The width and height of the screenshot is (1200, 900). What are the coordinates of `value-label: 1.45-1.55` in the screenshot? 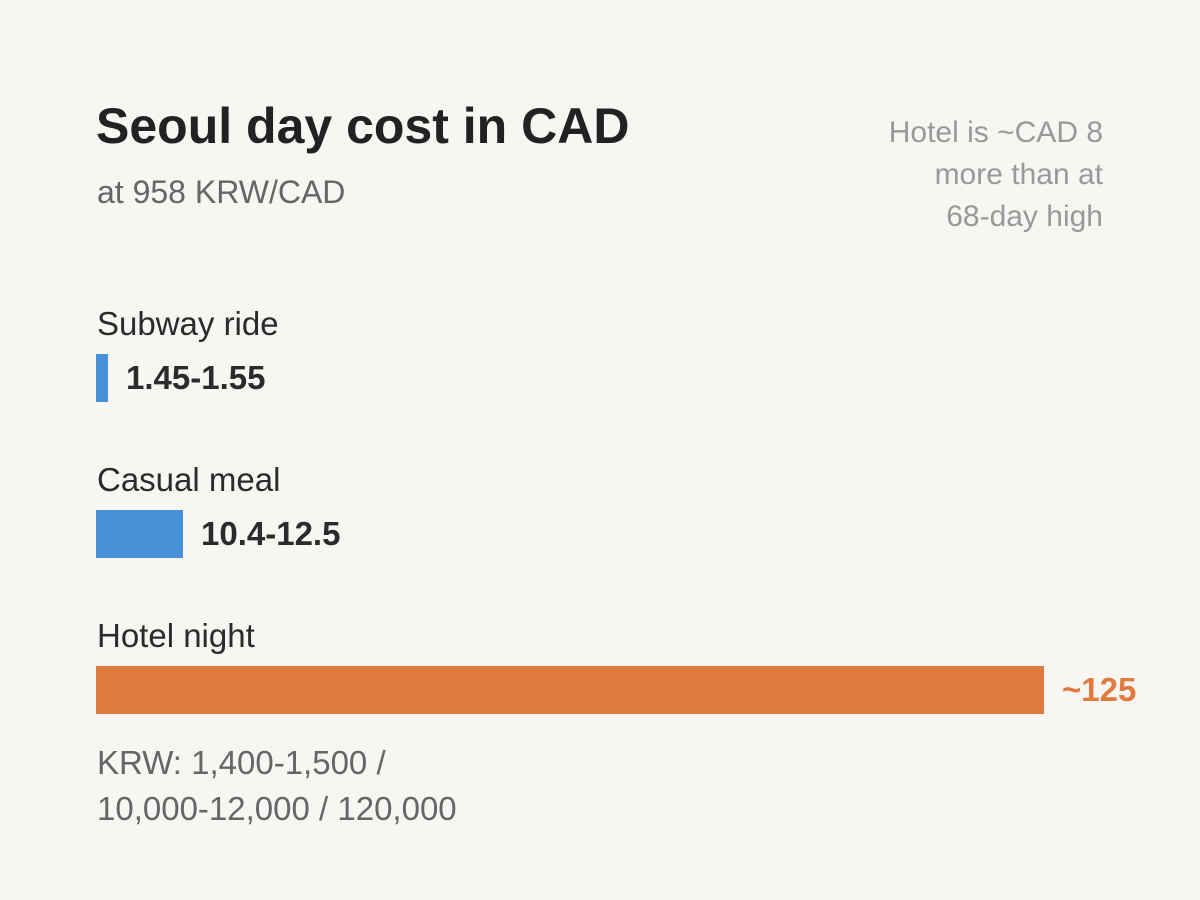 It's located at (196, 377).